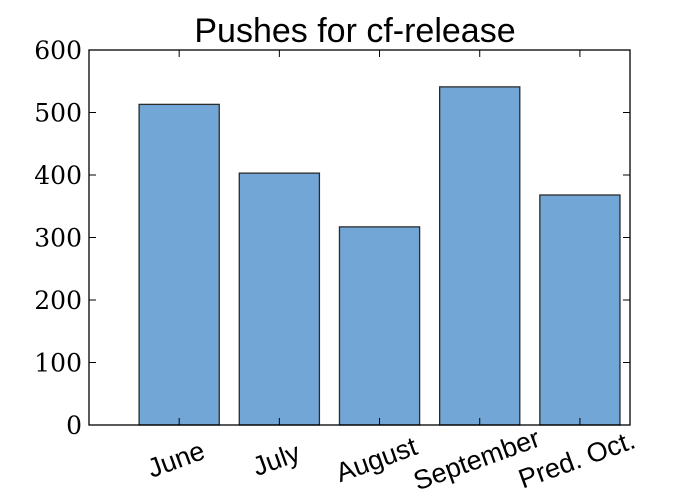 The width and height of the screenshot is (700, 500). What do you see at coordinates (379, 326) in the screenshot?
I see `bar-august` at bounding box center [379, 326].